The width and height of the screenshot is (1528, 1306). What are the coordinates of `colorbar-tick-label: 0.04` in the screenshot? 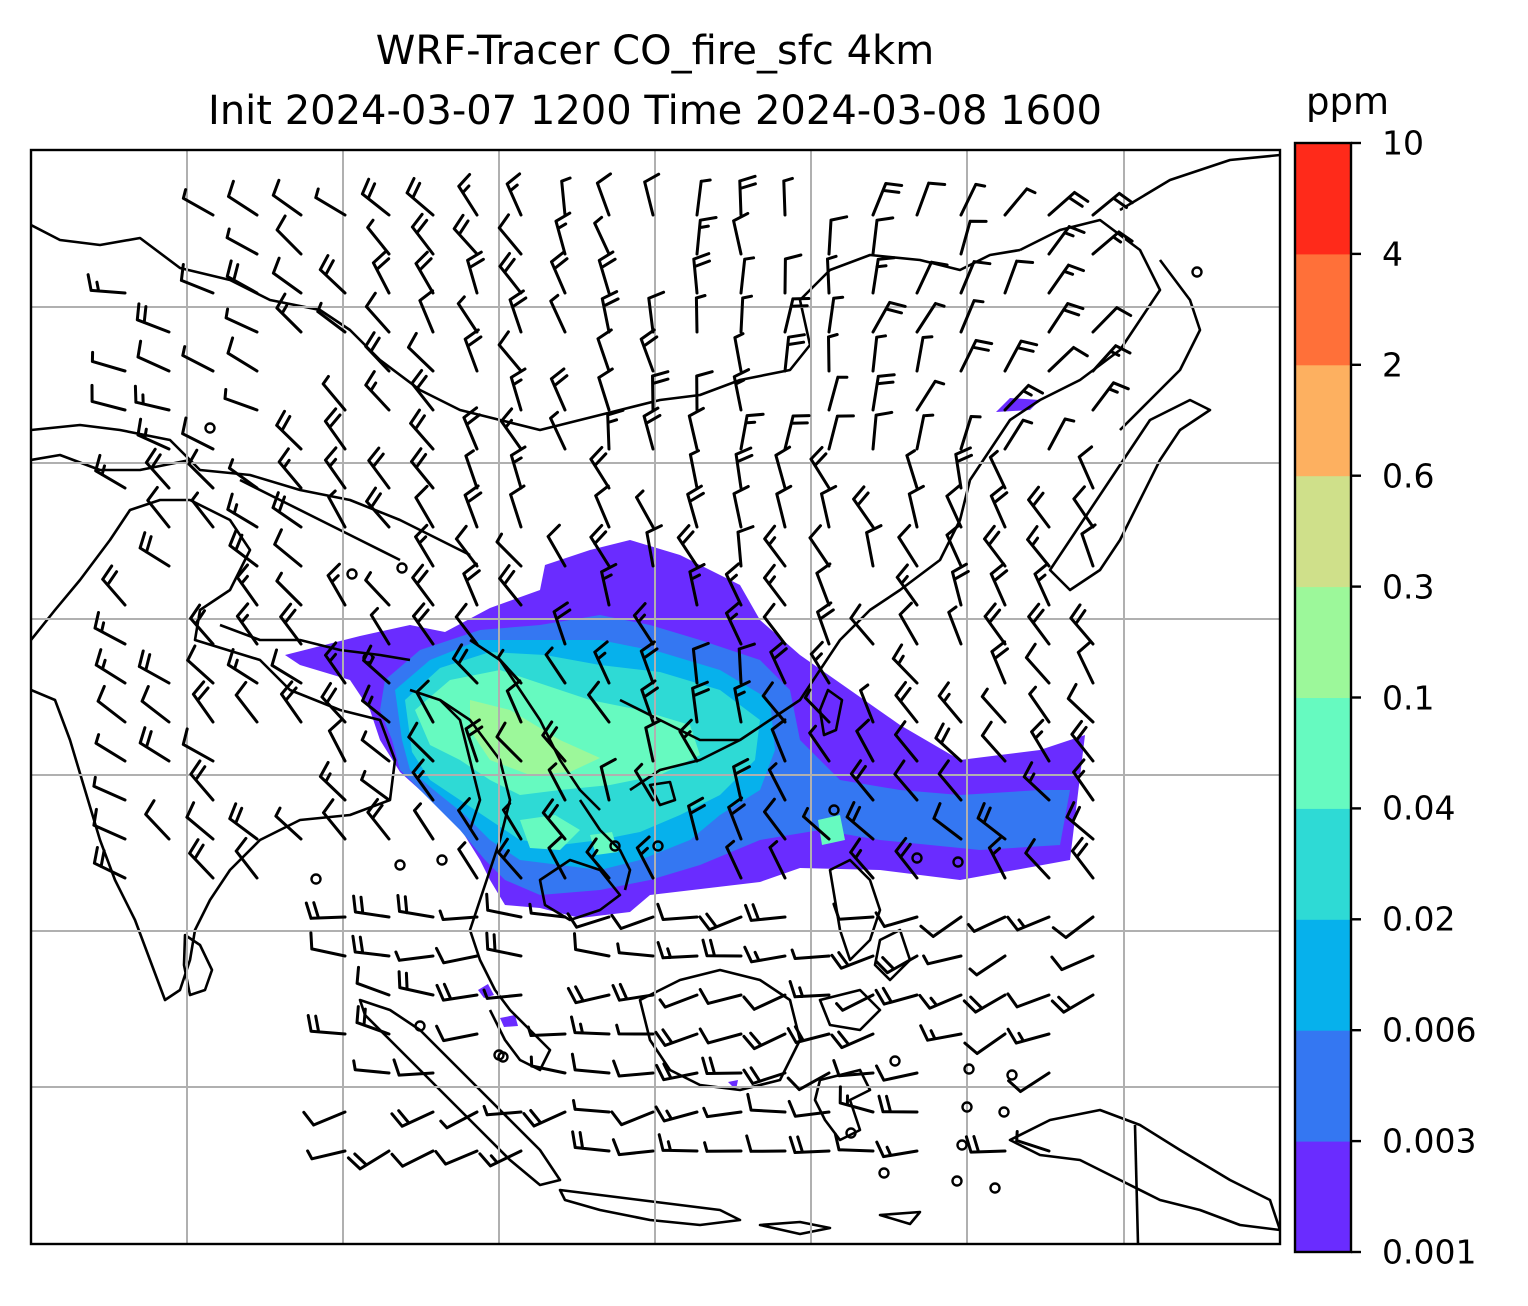 It's located at (1419, 808).